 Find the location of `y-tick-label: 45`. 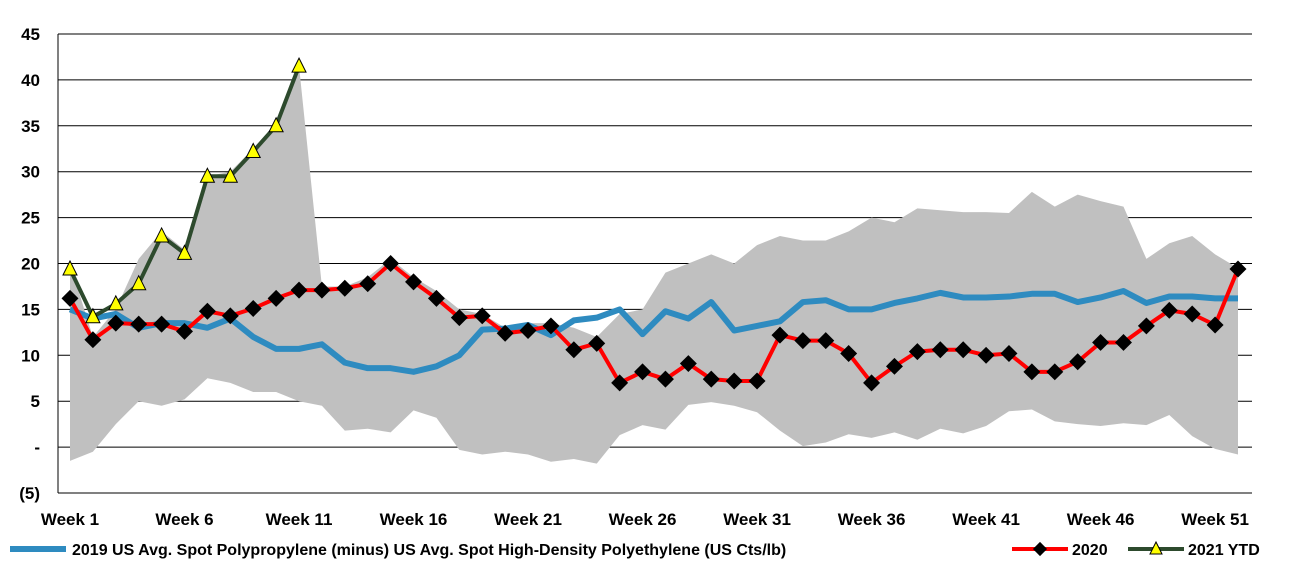

y-tick-label: 45 is located at coordinates (30, 34).